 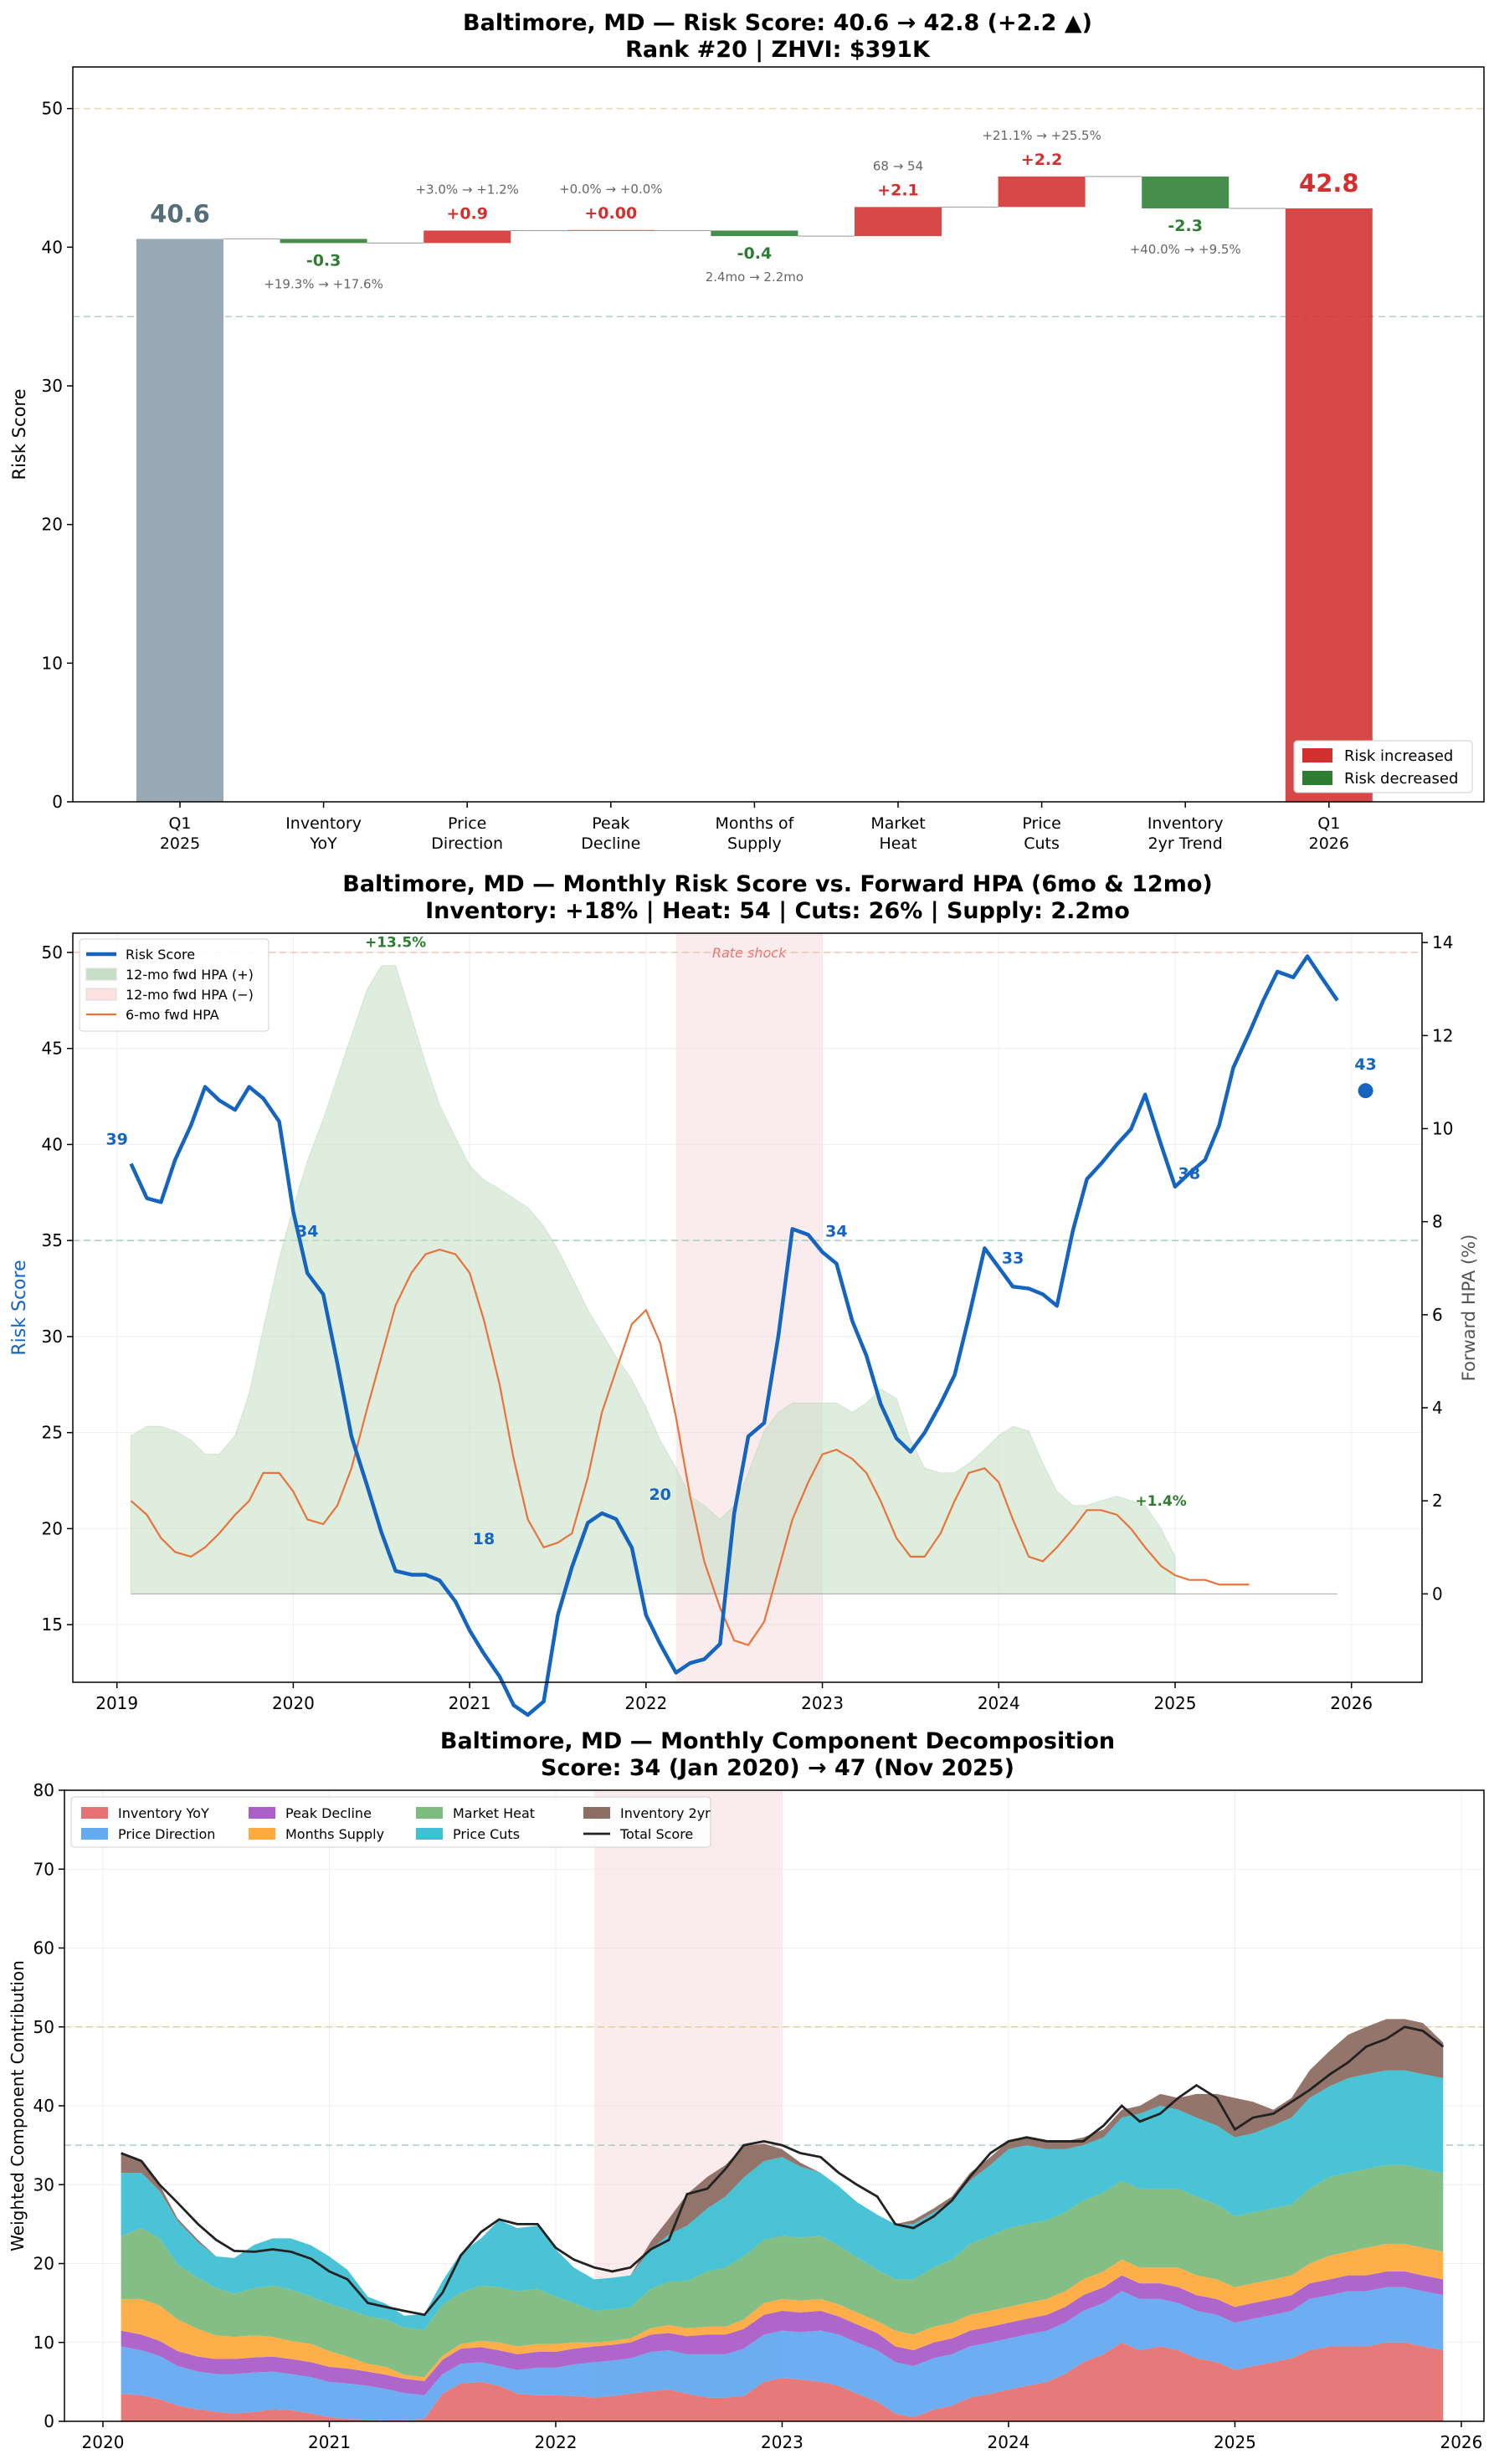 What do you see at coordinates (466, 190) in the screenshot?
I see `bar-note: +3.0% → +1.2%` at bounding box center [466, 190].